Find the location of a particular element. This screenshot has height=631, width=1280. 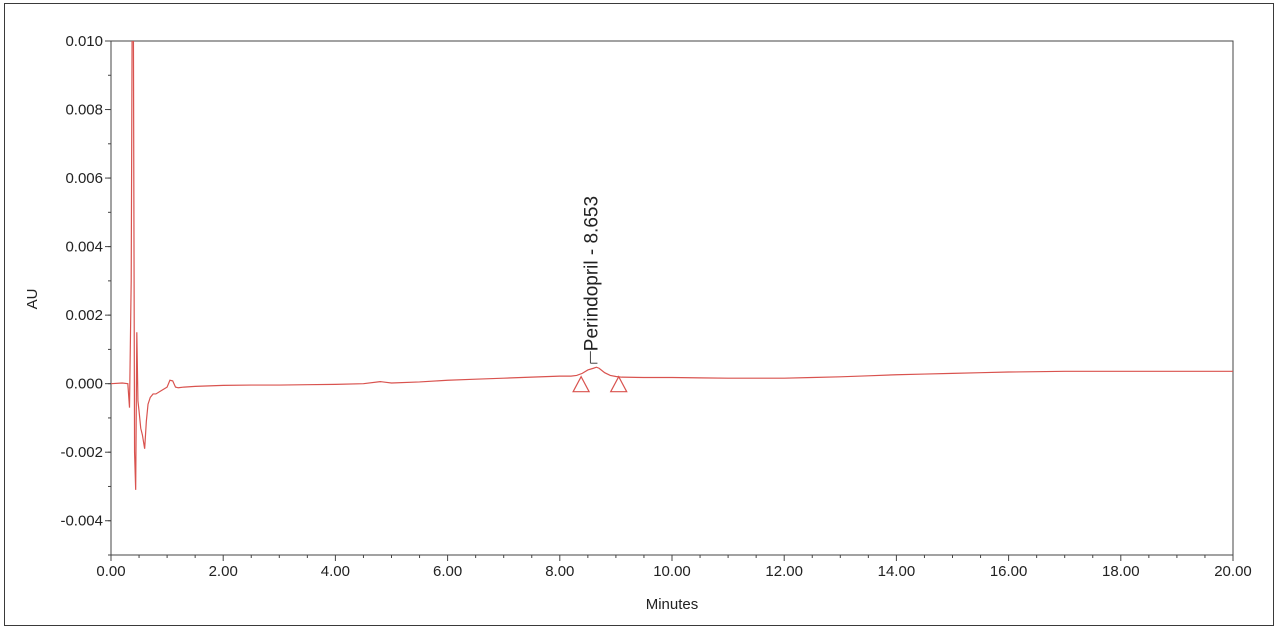

x-tick-label: 12.00 is located at coordinates (784, 571).